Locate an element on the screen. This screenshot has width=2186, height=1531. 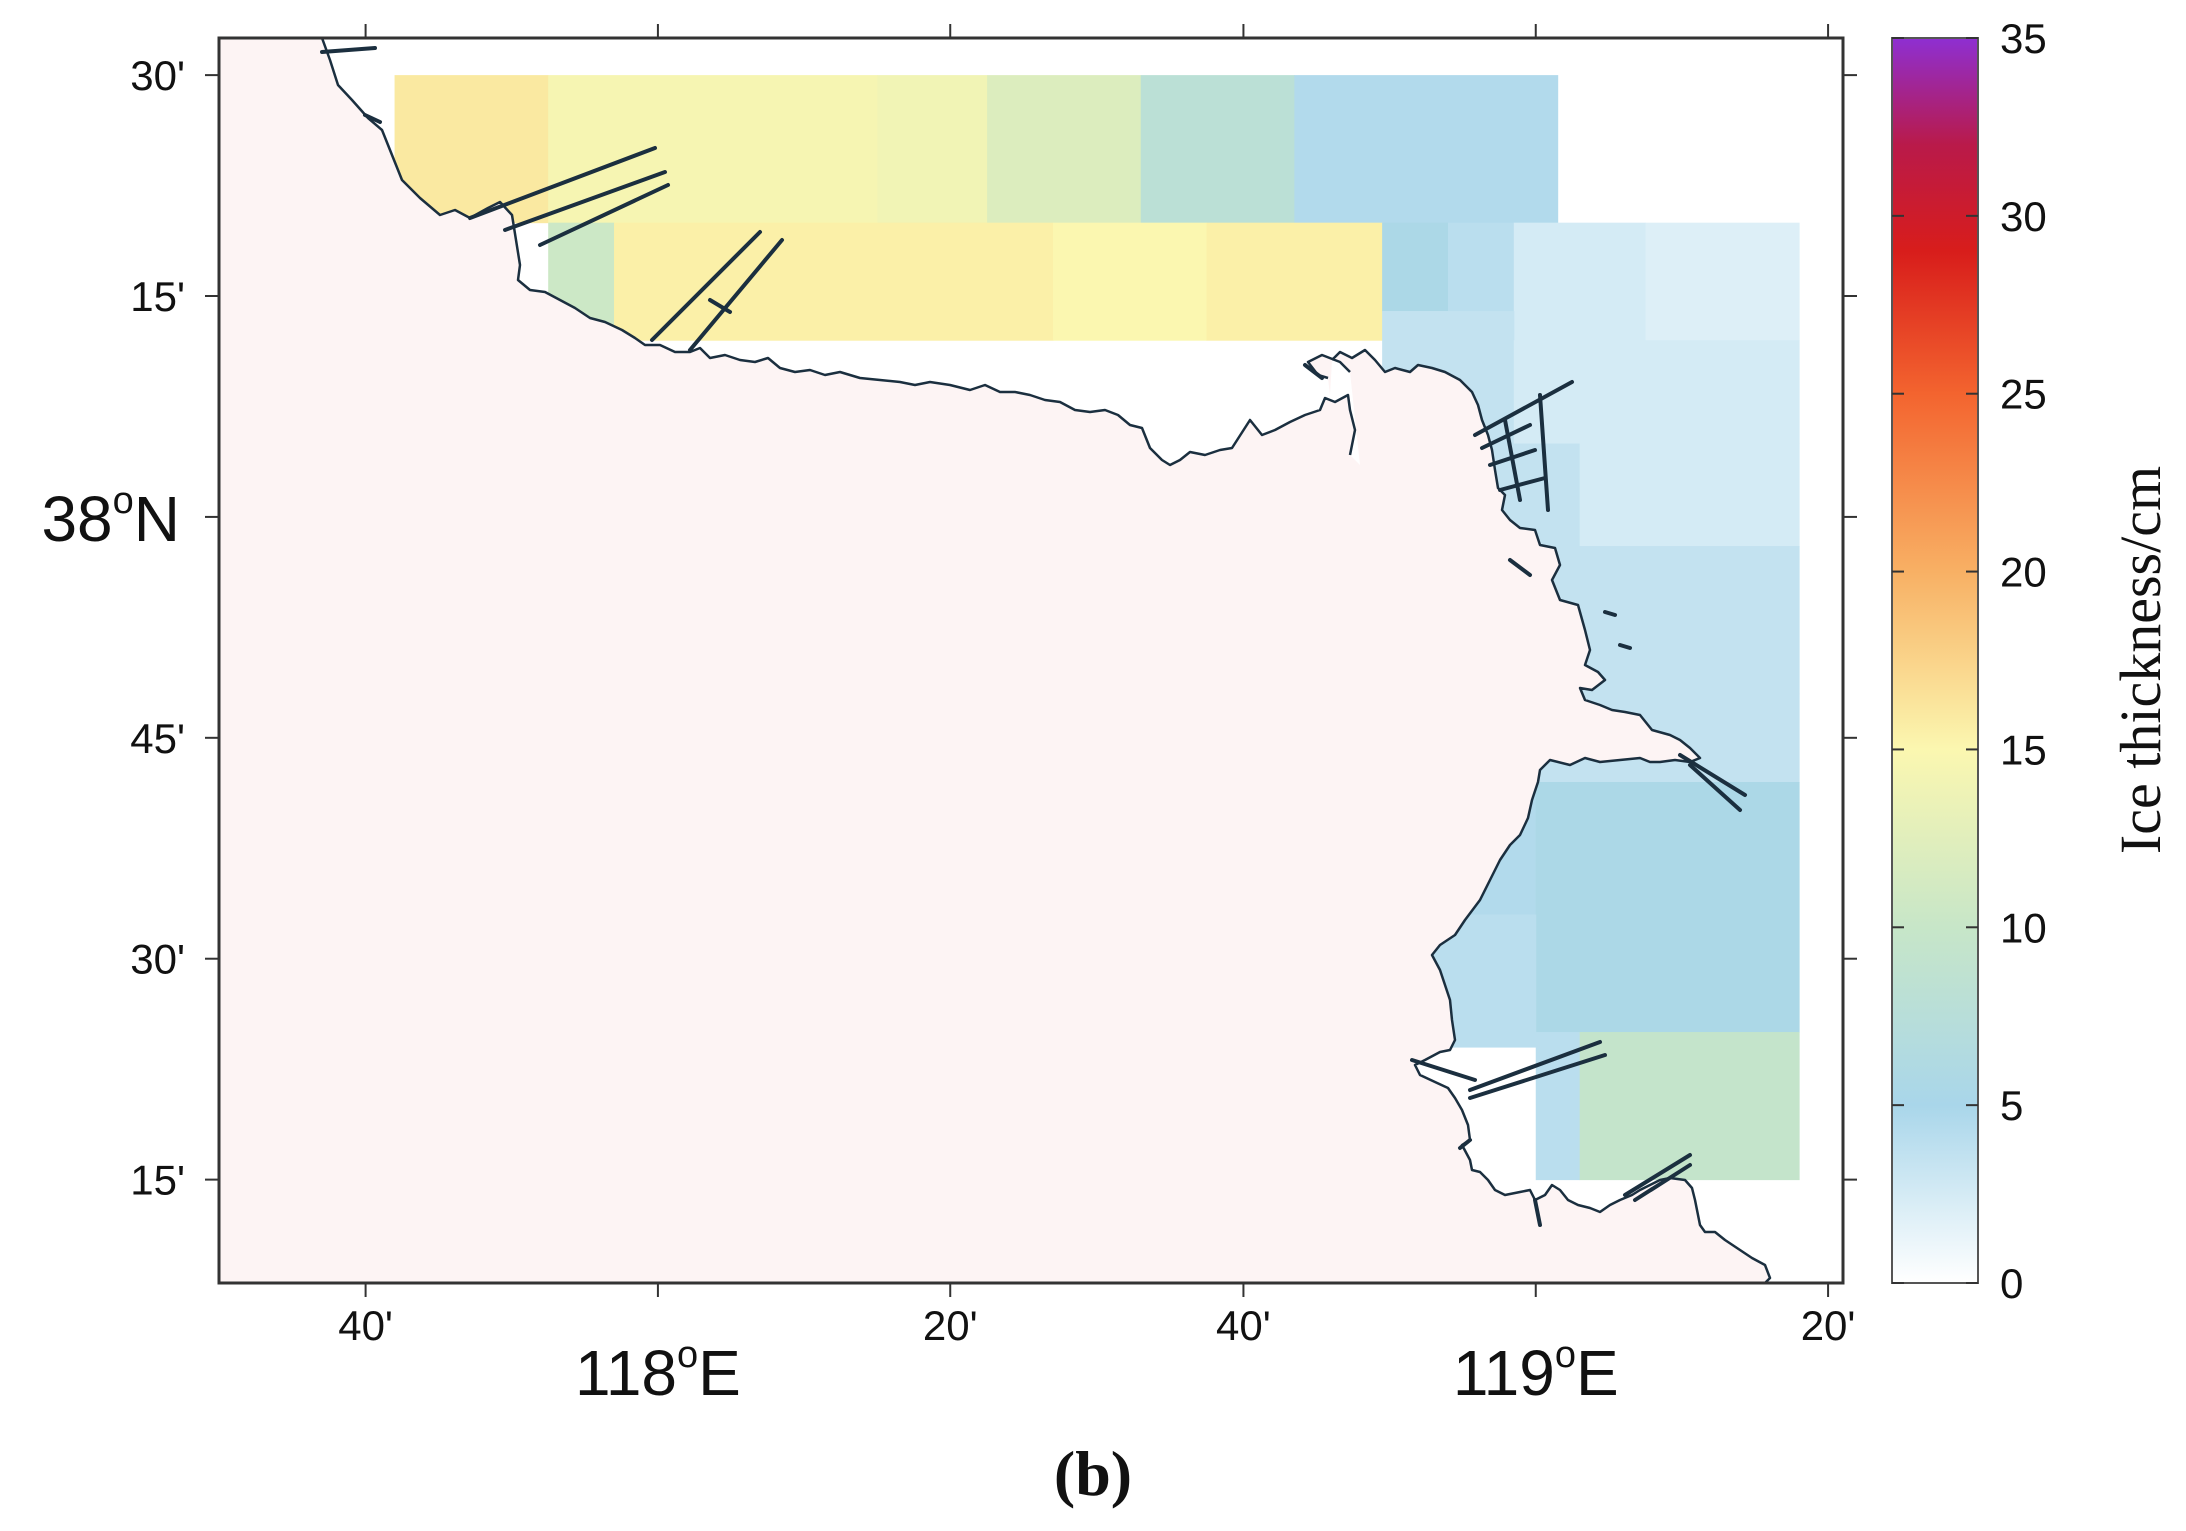
colorbar-tick-label: 5 is located at coordinates (2011, 1105).